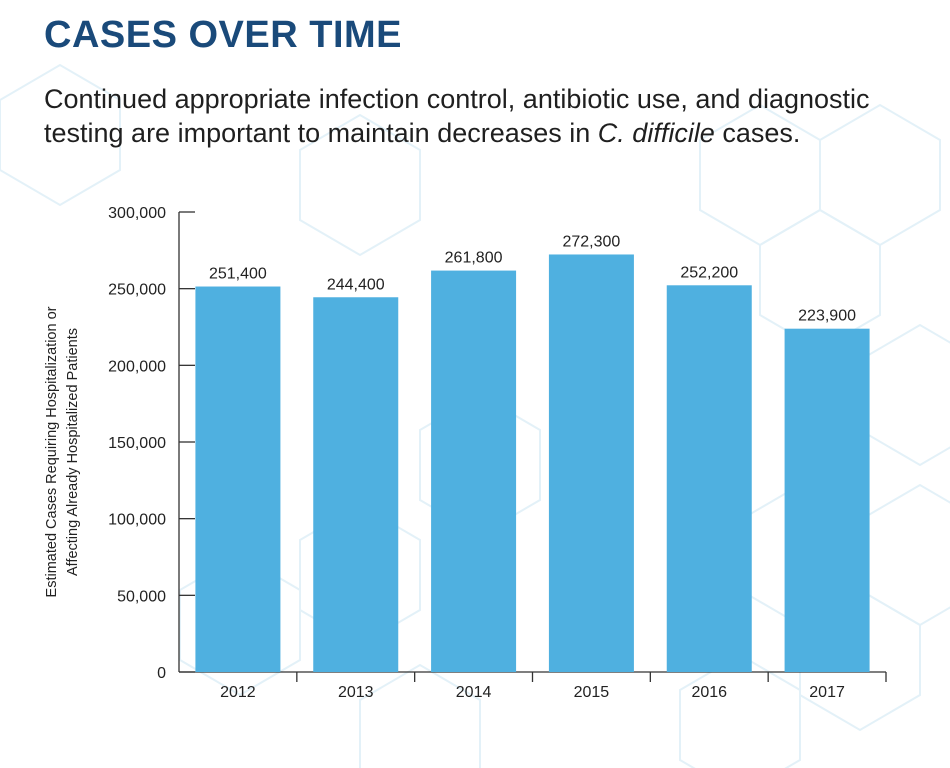 This screenshot has height=768, width=950. What do you see at coordinates (73, 452) in the screenshot?
I see `y-axis-title-line: Affecting Already Hospitalized Patients` at bounding box center [73, 452].